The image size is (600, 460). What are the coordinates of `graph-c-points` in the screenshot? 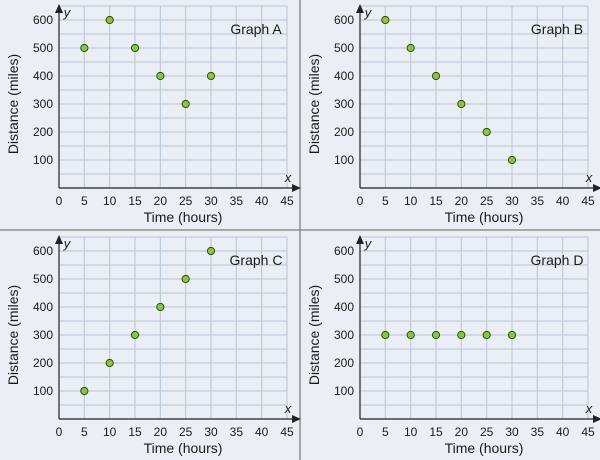 It's located at (148, 321).